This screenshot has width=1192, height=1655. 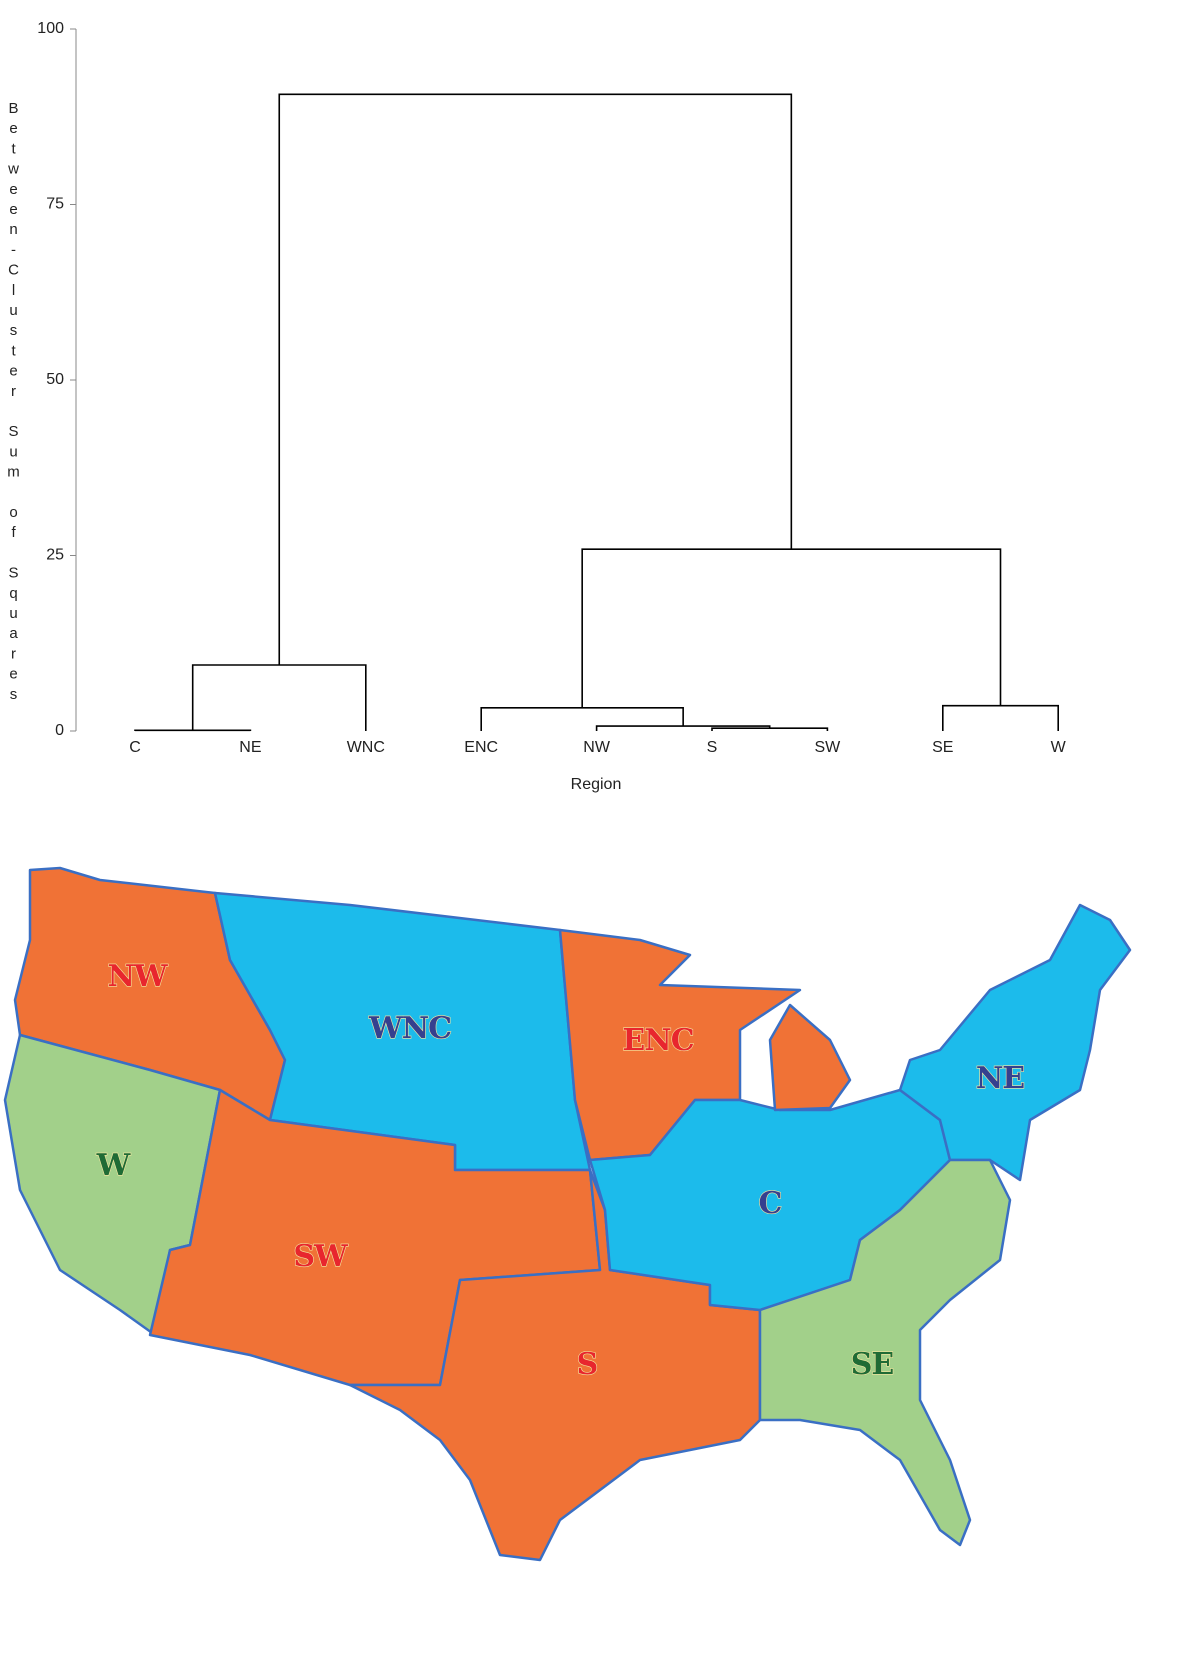 What do you see at coordinates (770, 1203) in the screenshot?
I see `region-label: C` at bounding box center [770, 1203].